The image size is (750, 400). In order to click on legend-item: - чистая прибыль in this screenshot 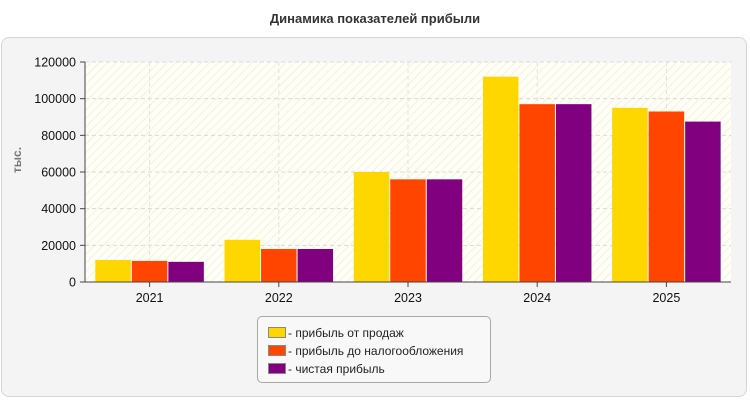, I will do `click(374, 369)`.